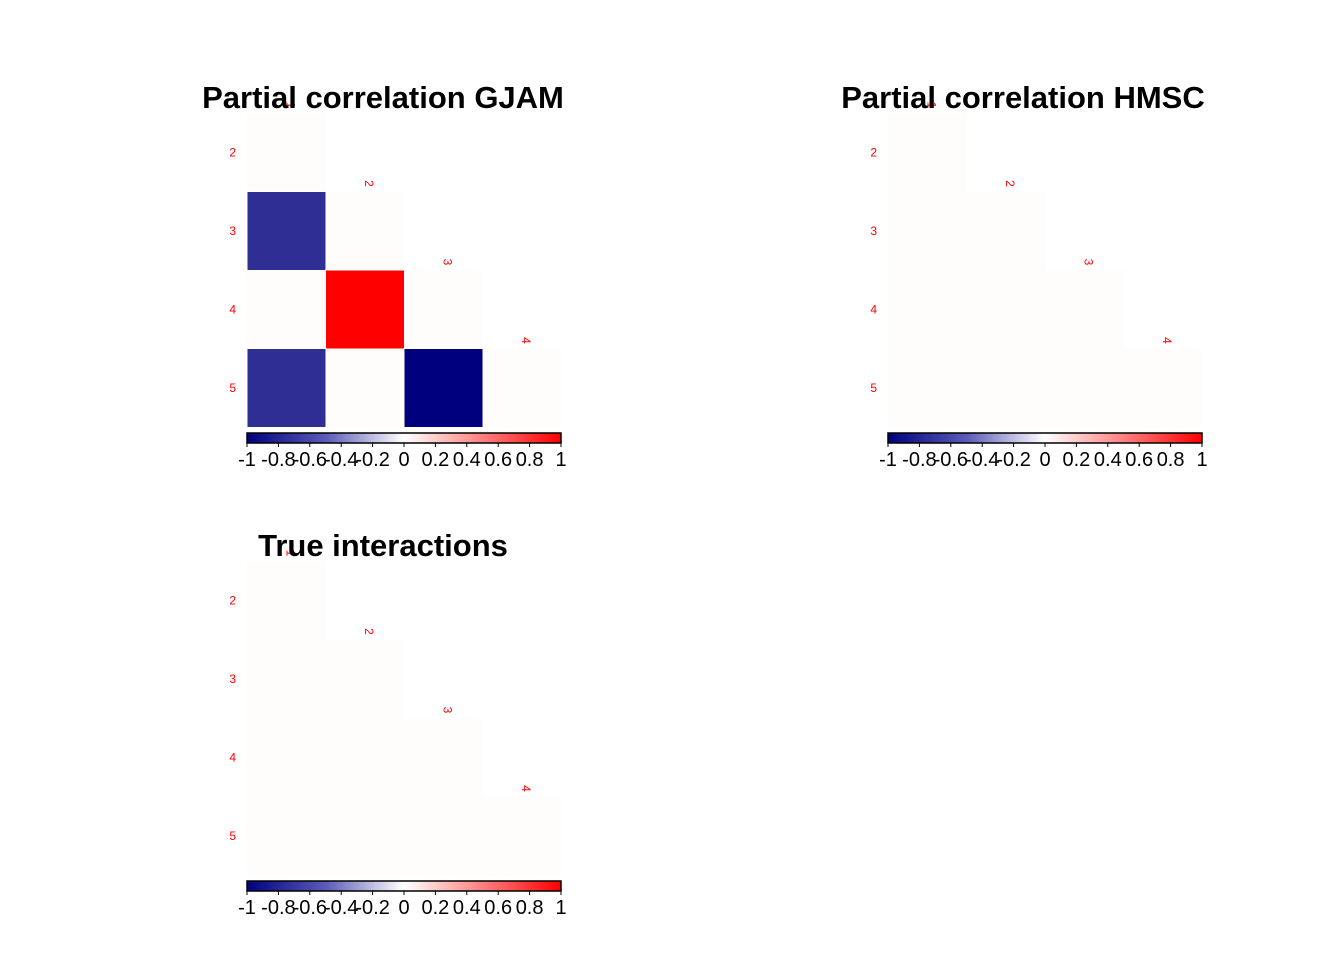 The image size is (1344, 960). I want to click on chart-title: True interactions, so click(383, 545).